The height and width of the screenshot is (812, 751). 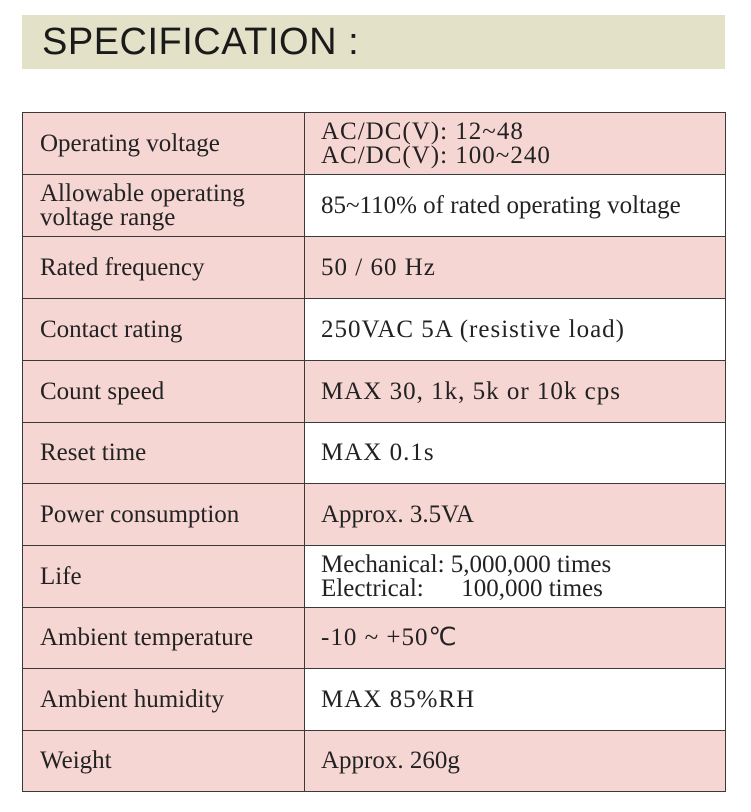 What do you see at coordinates (163, 267) in the screenshot?
I see `spec-label: Rated frequency` at bounding box center [163, 267].